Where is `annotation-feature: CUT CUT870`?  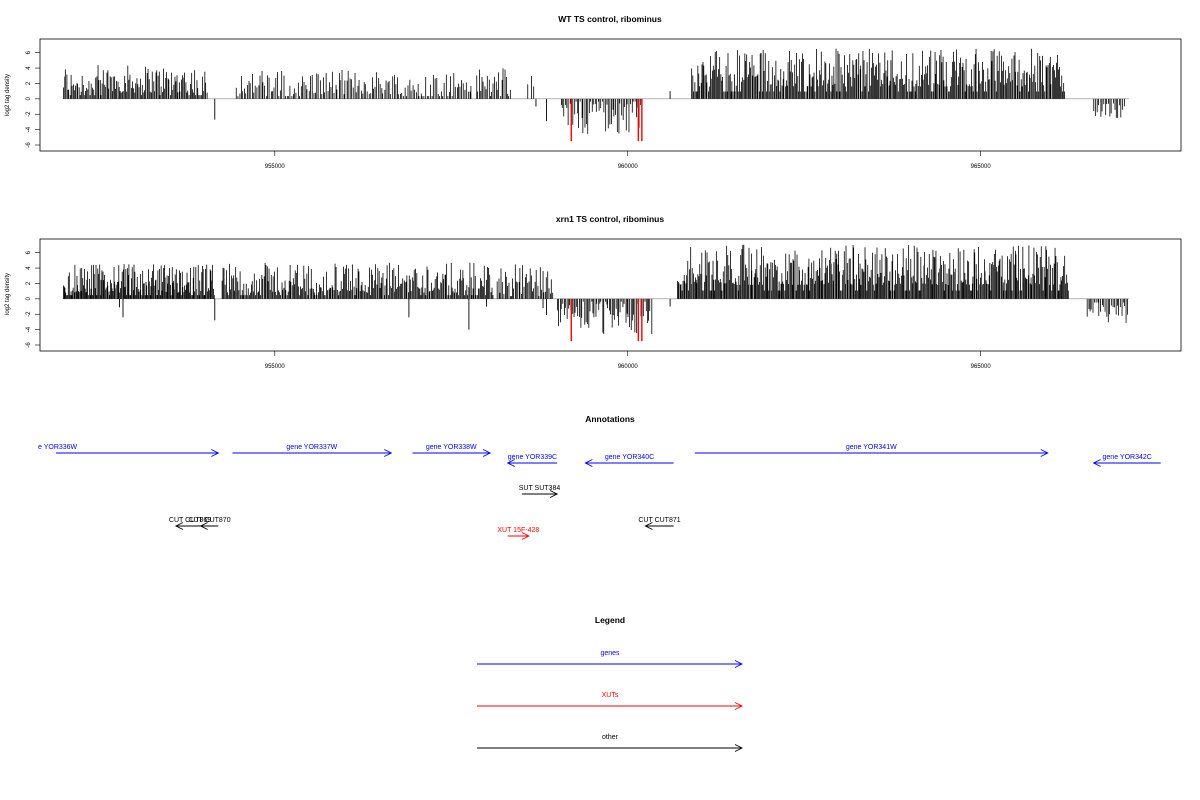
annotation-feature: CUT CUT870 is located at coordinates (209, 523).